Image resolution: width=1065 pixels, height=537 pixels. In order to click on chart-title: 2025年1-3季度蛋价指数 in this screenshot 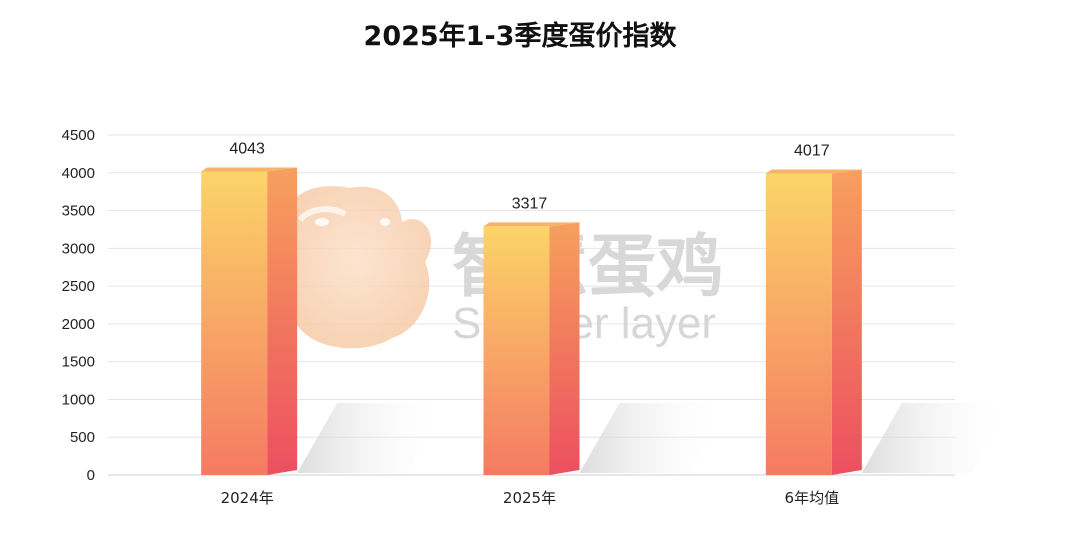, I will do `click(521, 36)`.